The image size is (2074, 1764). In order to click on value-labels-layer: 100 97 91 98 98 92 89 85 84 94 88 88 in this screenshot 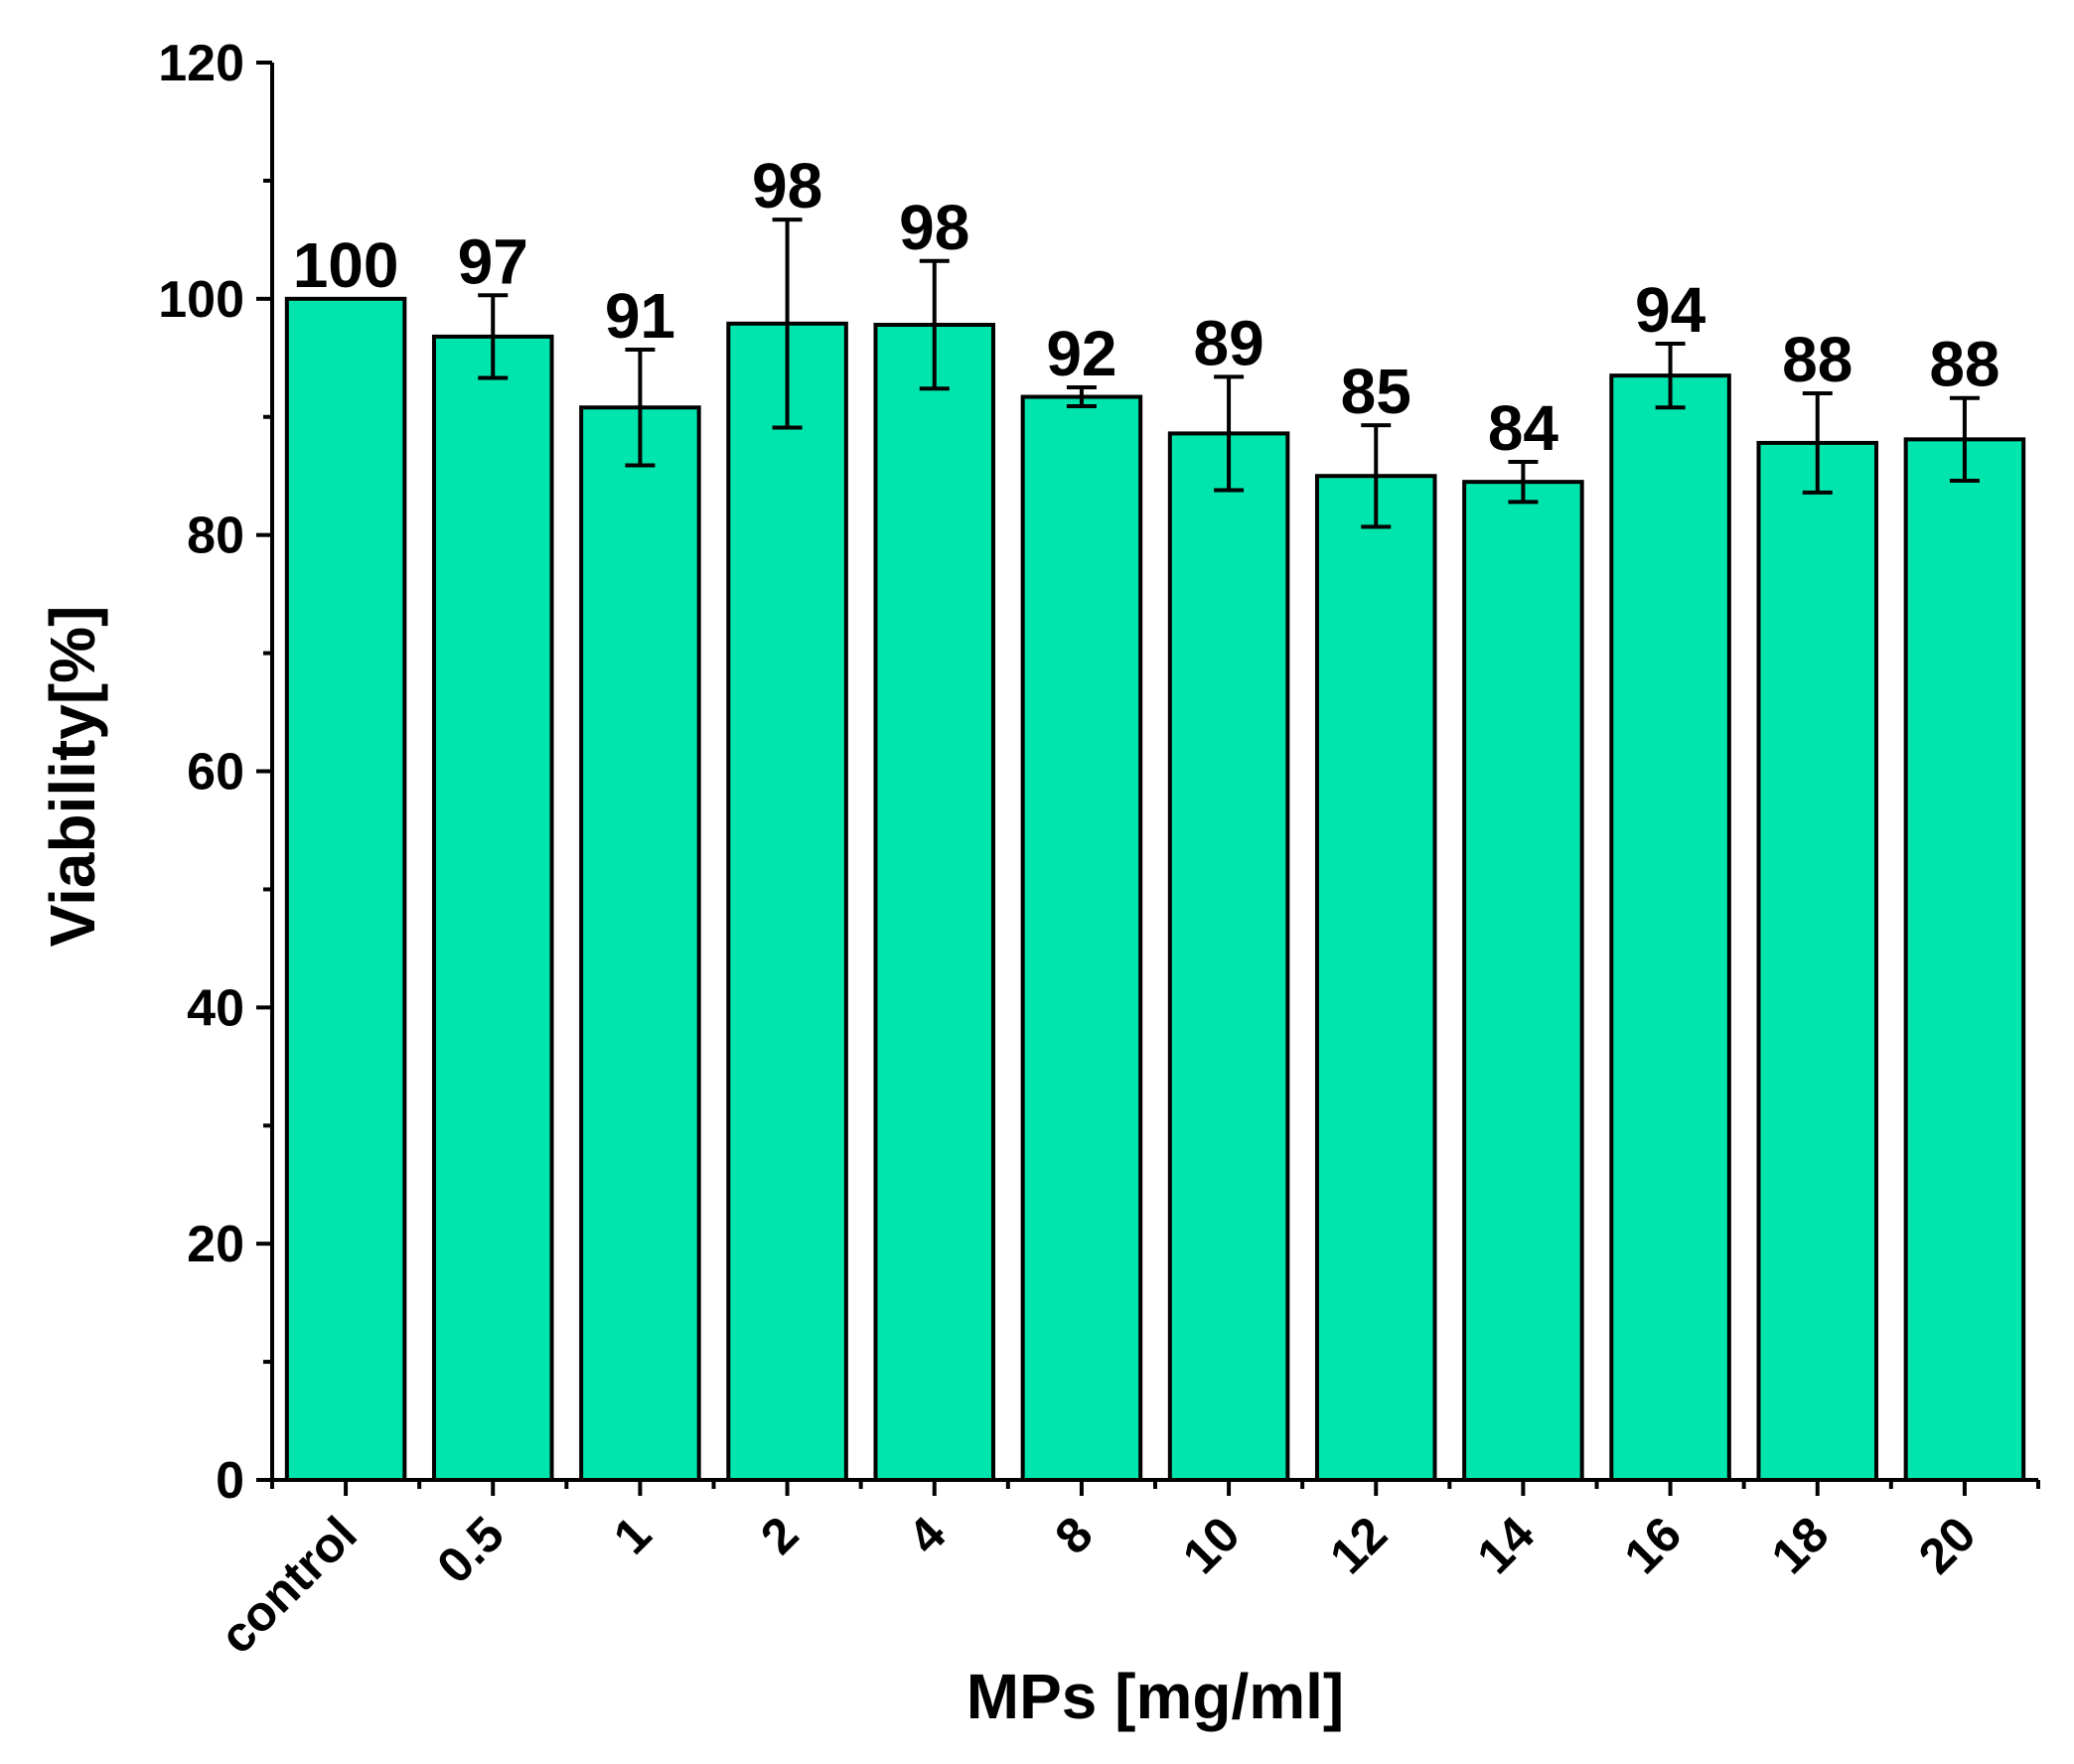, I will do `click(1147, 307)`.